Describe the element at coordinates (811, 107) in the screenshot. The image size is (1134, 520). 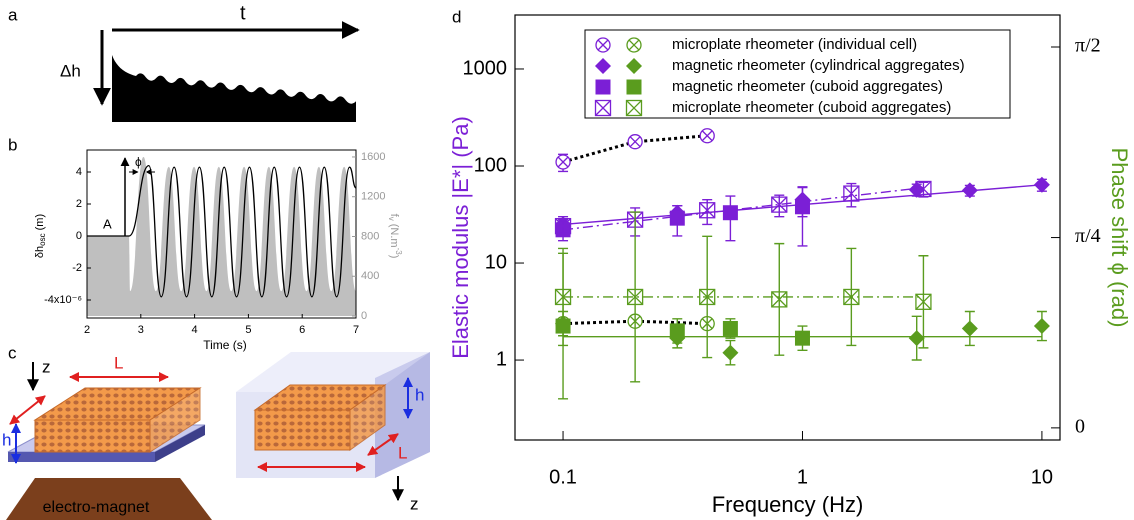
I see `legend-label: microplate rheometer (cuboid aggregates)` at that location.